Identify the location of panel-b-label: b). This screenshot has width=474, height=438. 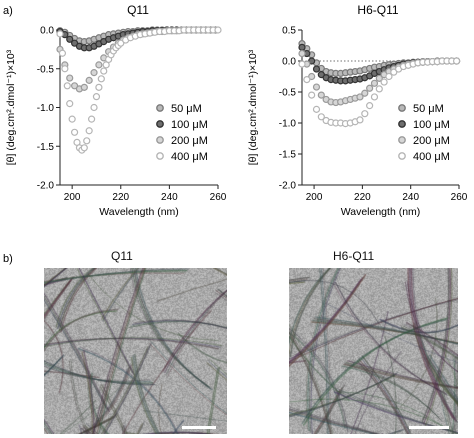
(8, 259).